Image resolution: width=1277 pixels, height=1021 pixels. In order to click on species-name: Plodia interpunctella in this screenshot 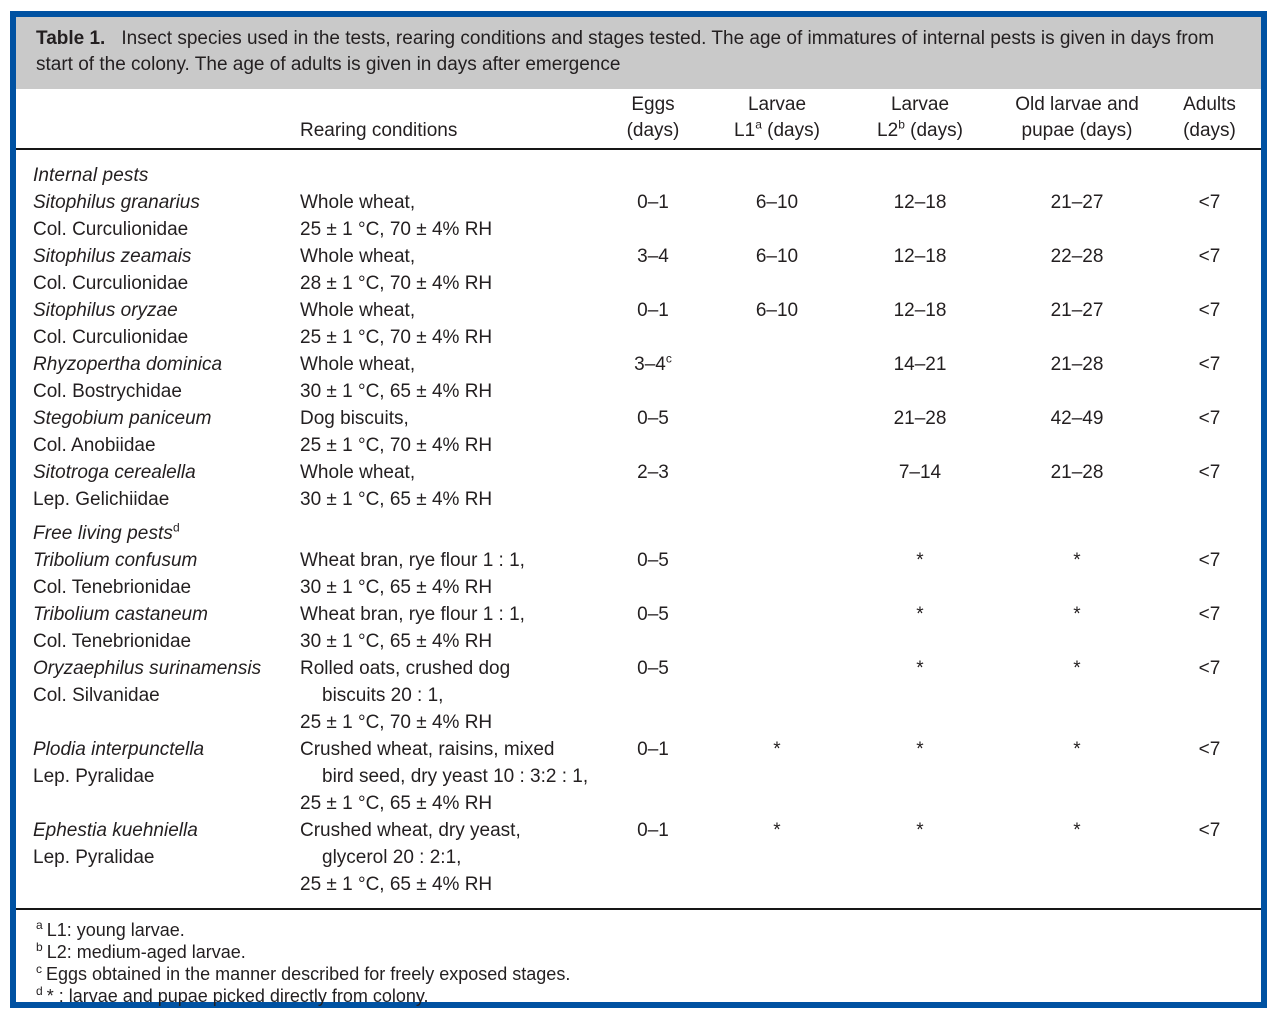, I will do `click(119, 749)`.